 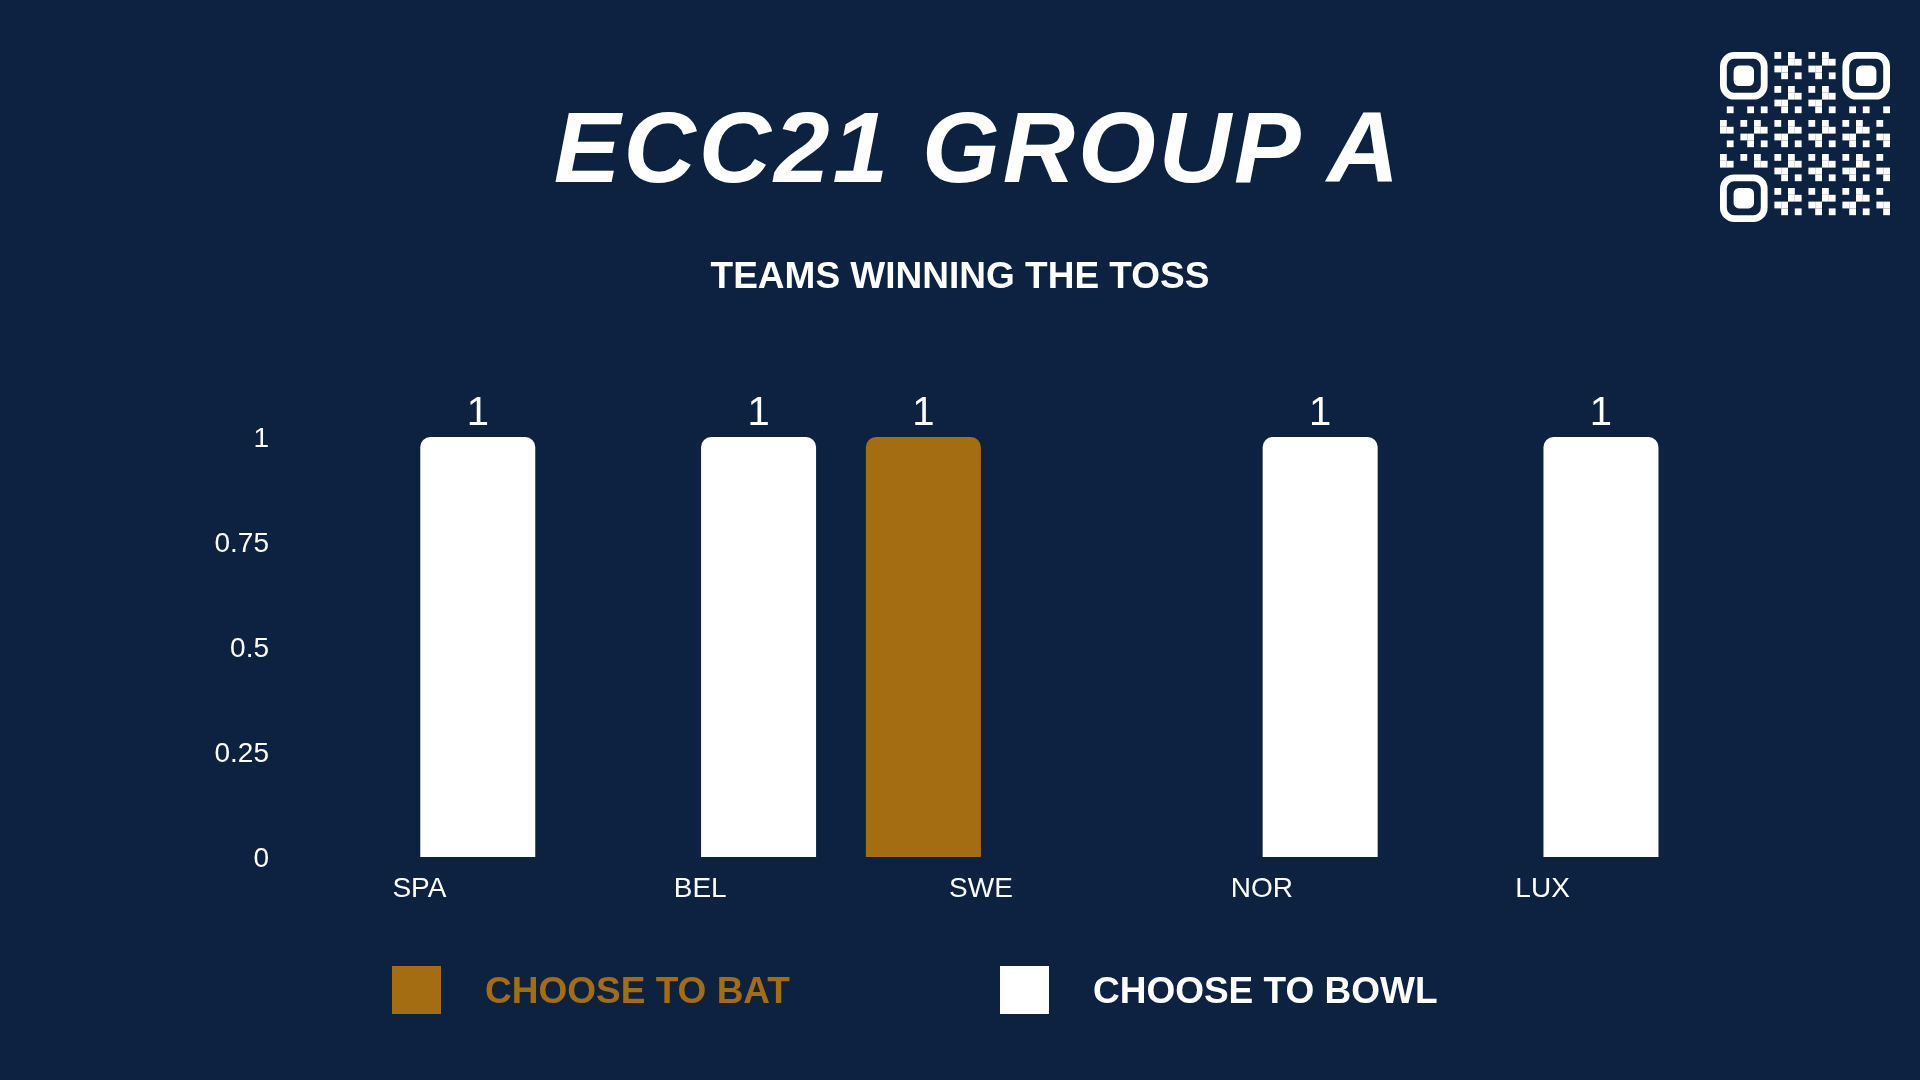 What do you see at coordinates (261, 857) in the screenshot?
I see `y-tick-label: 0` at bounding box center [261, 857].